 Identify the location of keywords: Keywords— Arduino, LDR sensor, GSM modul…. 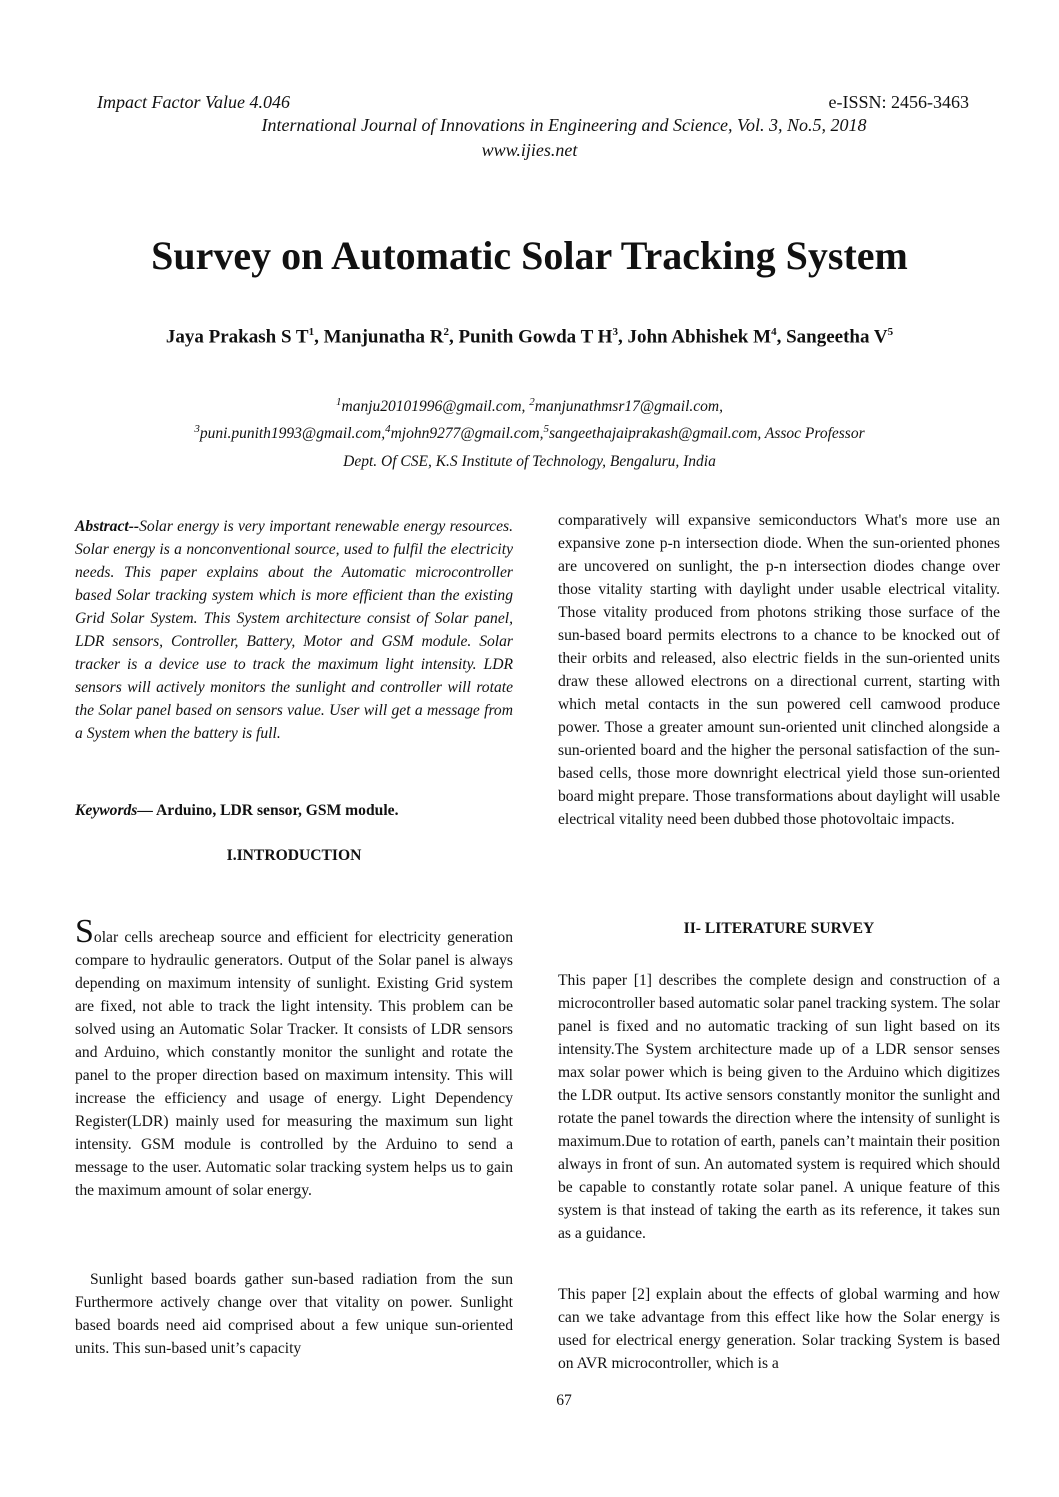
(237, 810).